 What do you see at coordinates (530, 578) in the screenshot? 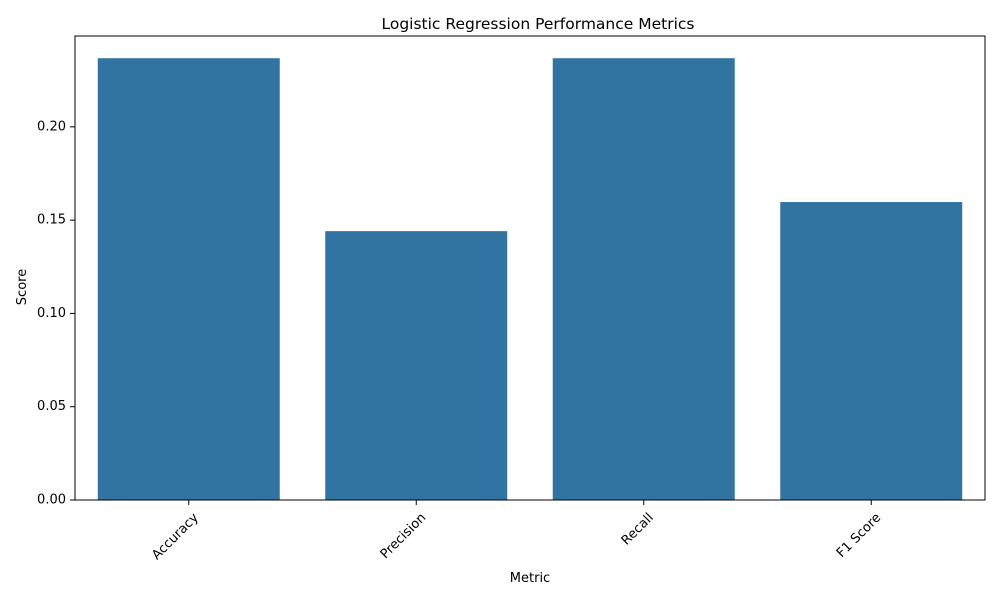
I see `x-axis-label: Metric` at bounding box center [530, 578].